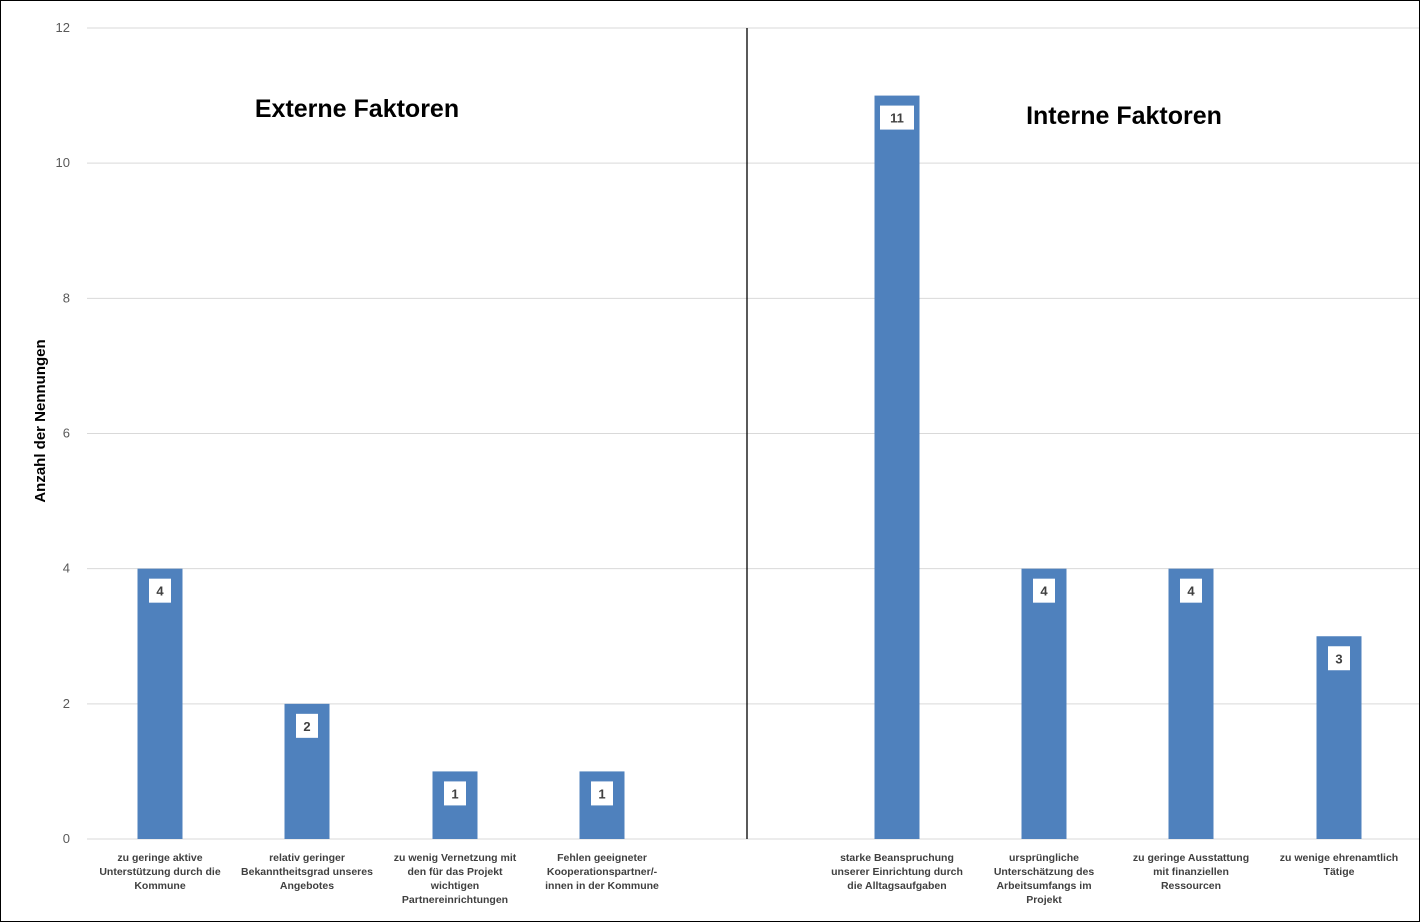  I want to click on y-tick-label: 10, so click(63, 162).